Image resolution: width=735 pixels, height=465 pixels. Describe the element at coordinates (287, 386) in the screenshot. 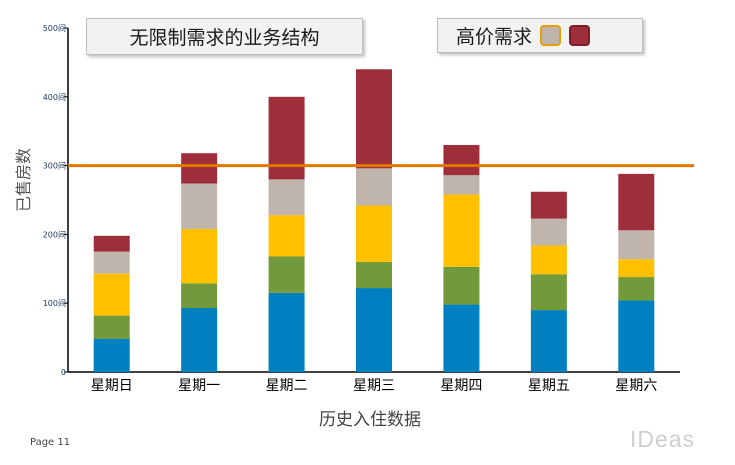

I see `x-tick-label: 星期二` at that location.